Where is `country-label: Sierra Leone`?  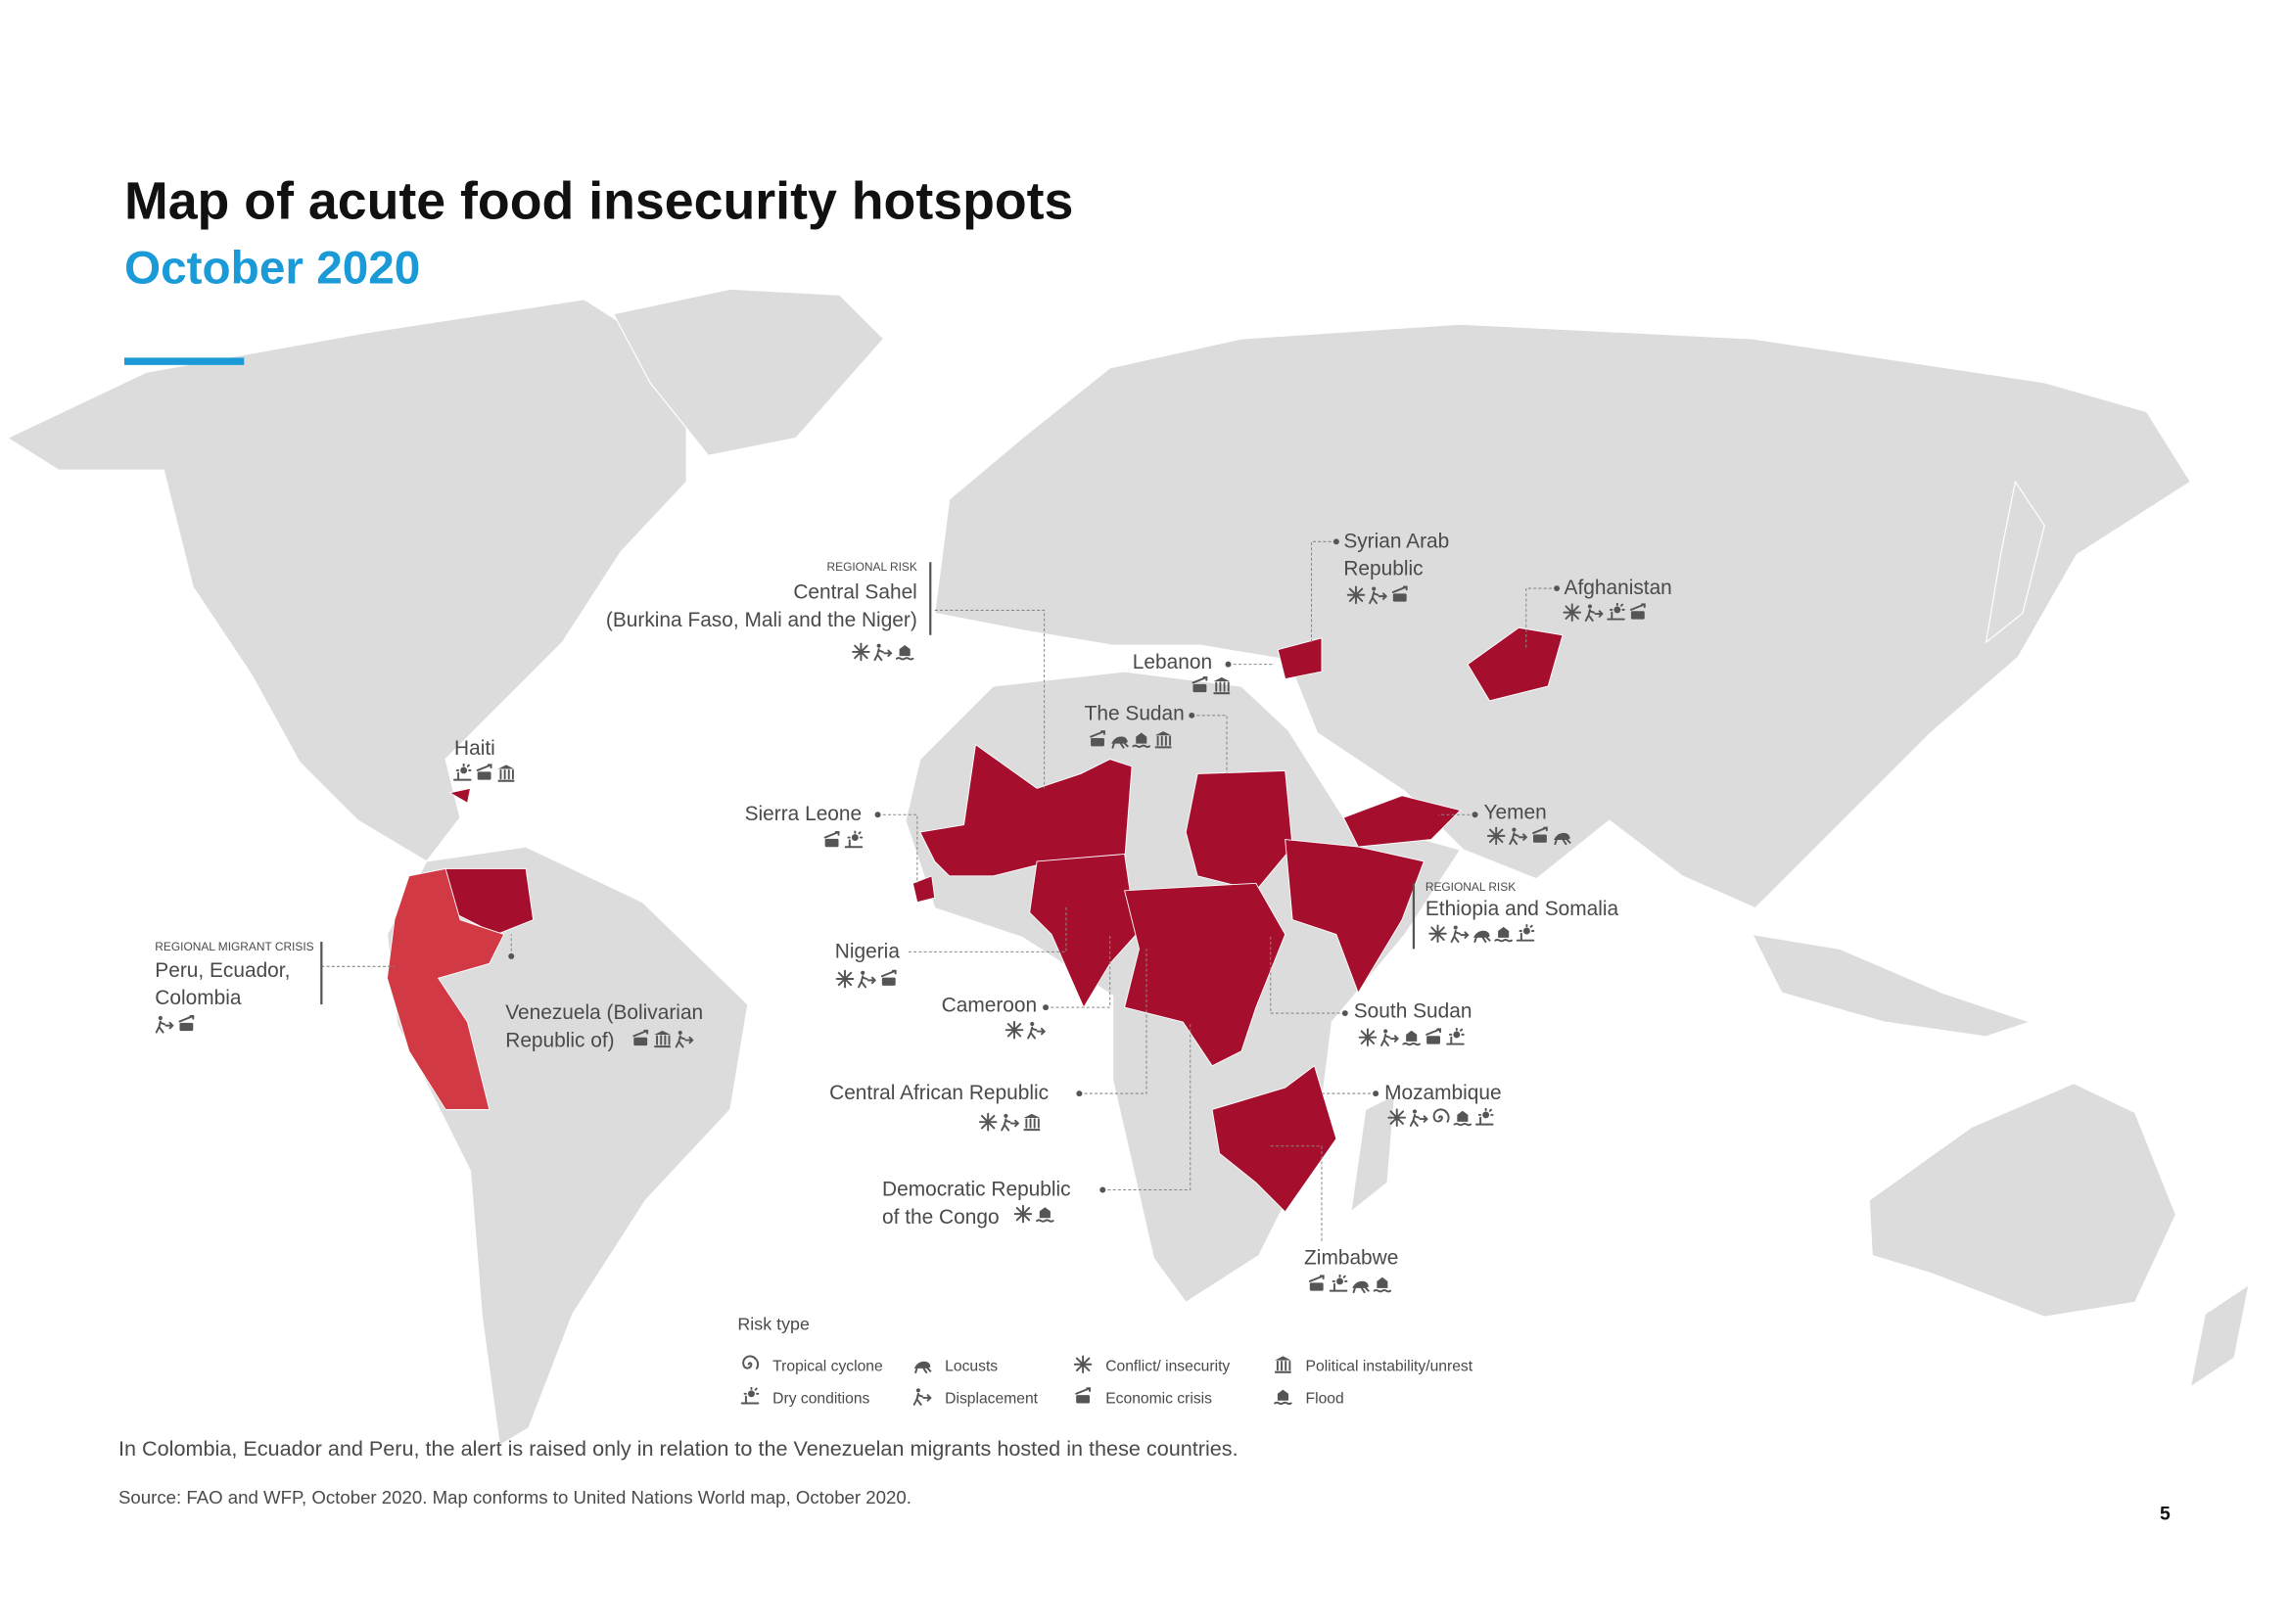
country-label: Sierra Leone is located at coordinates (804, 814).